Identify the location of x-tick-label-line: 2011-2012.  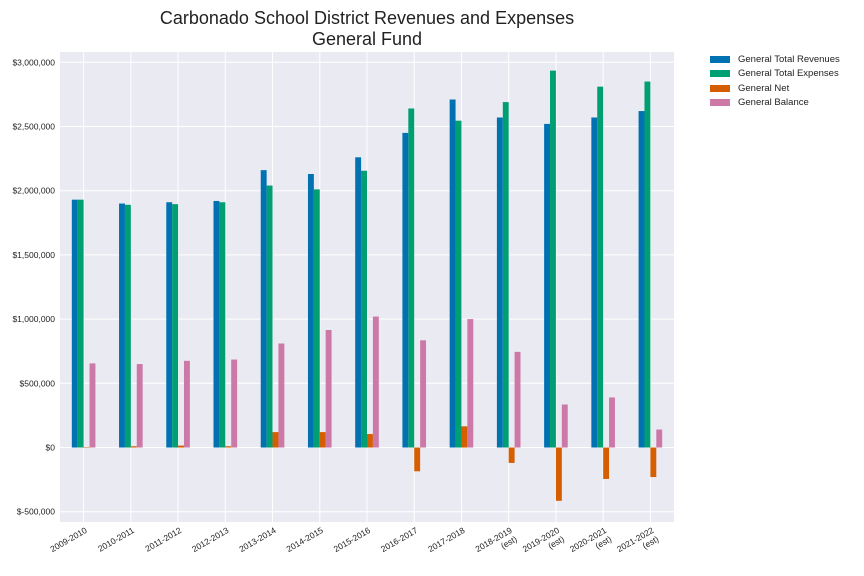
(163, 539).